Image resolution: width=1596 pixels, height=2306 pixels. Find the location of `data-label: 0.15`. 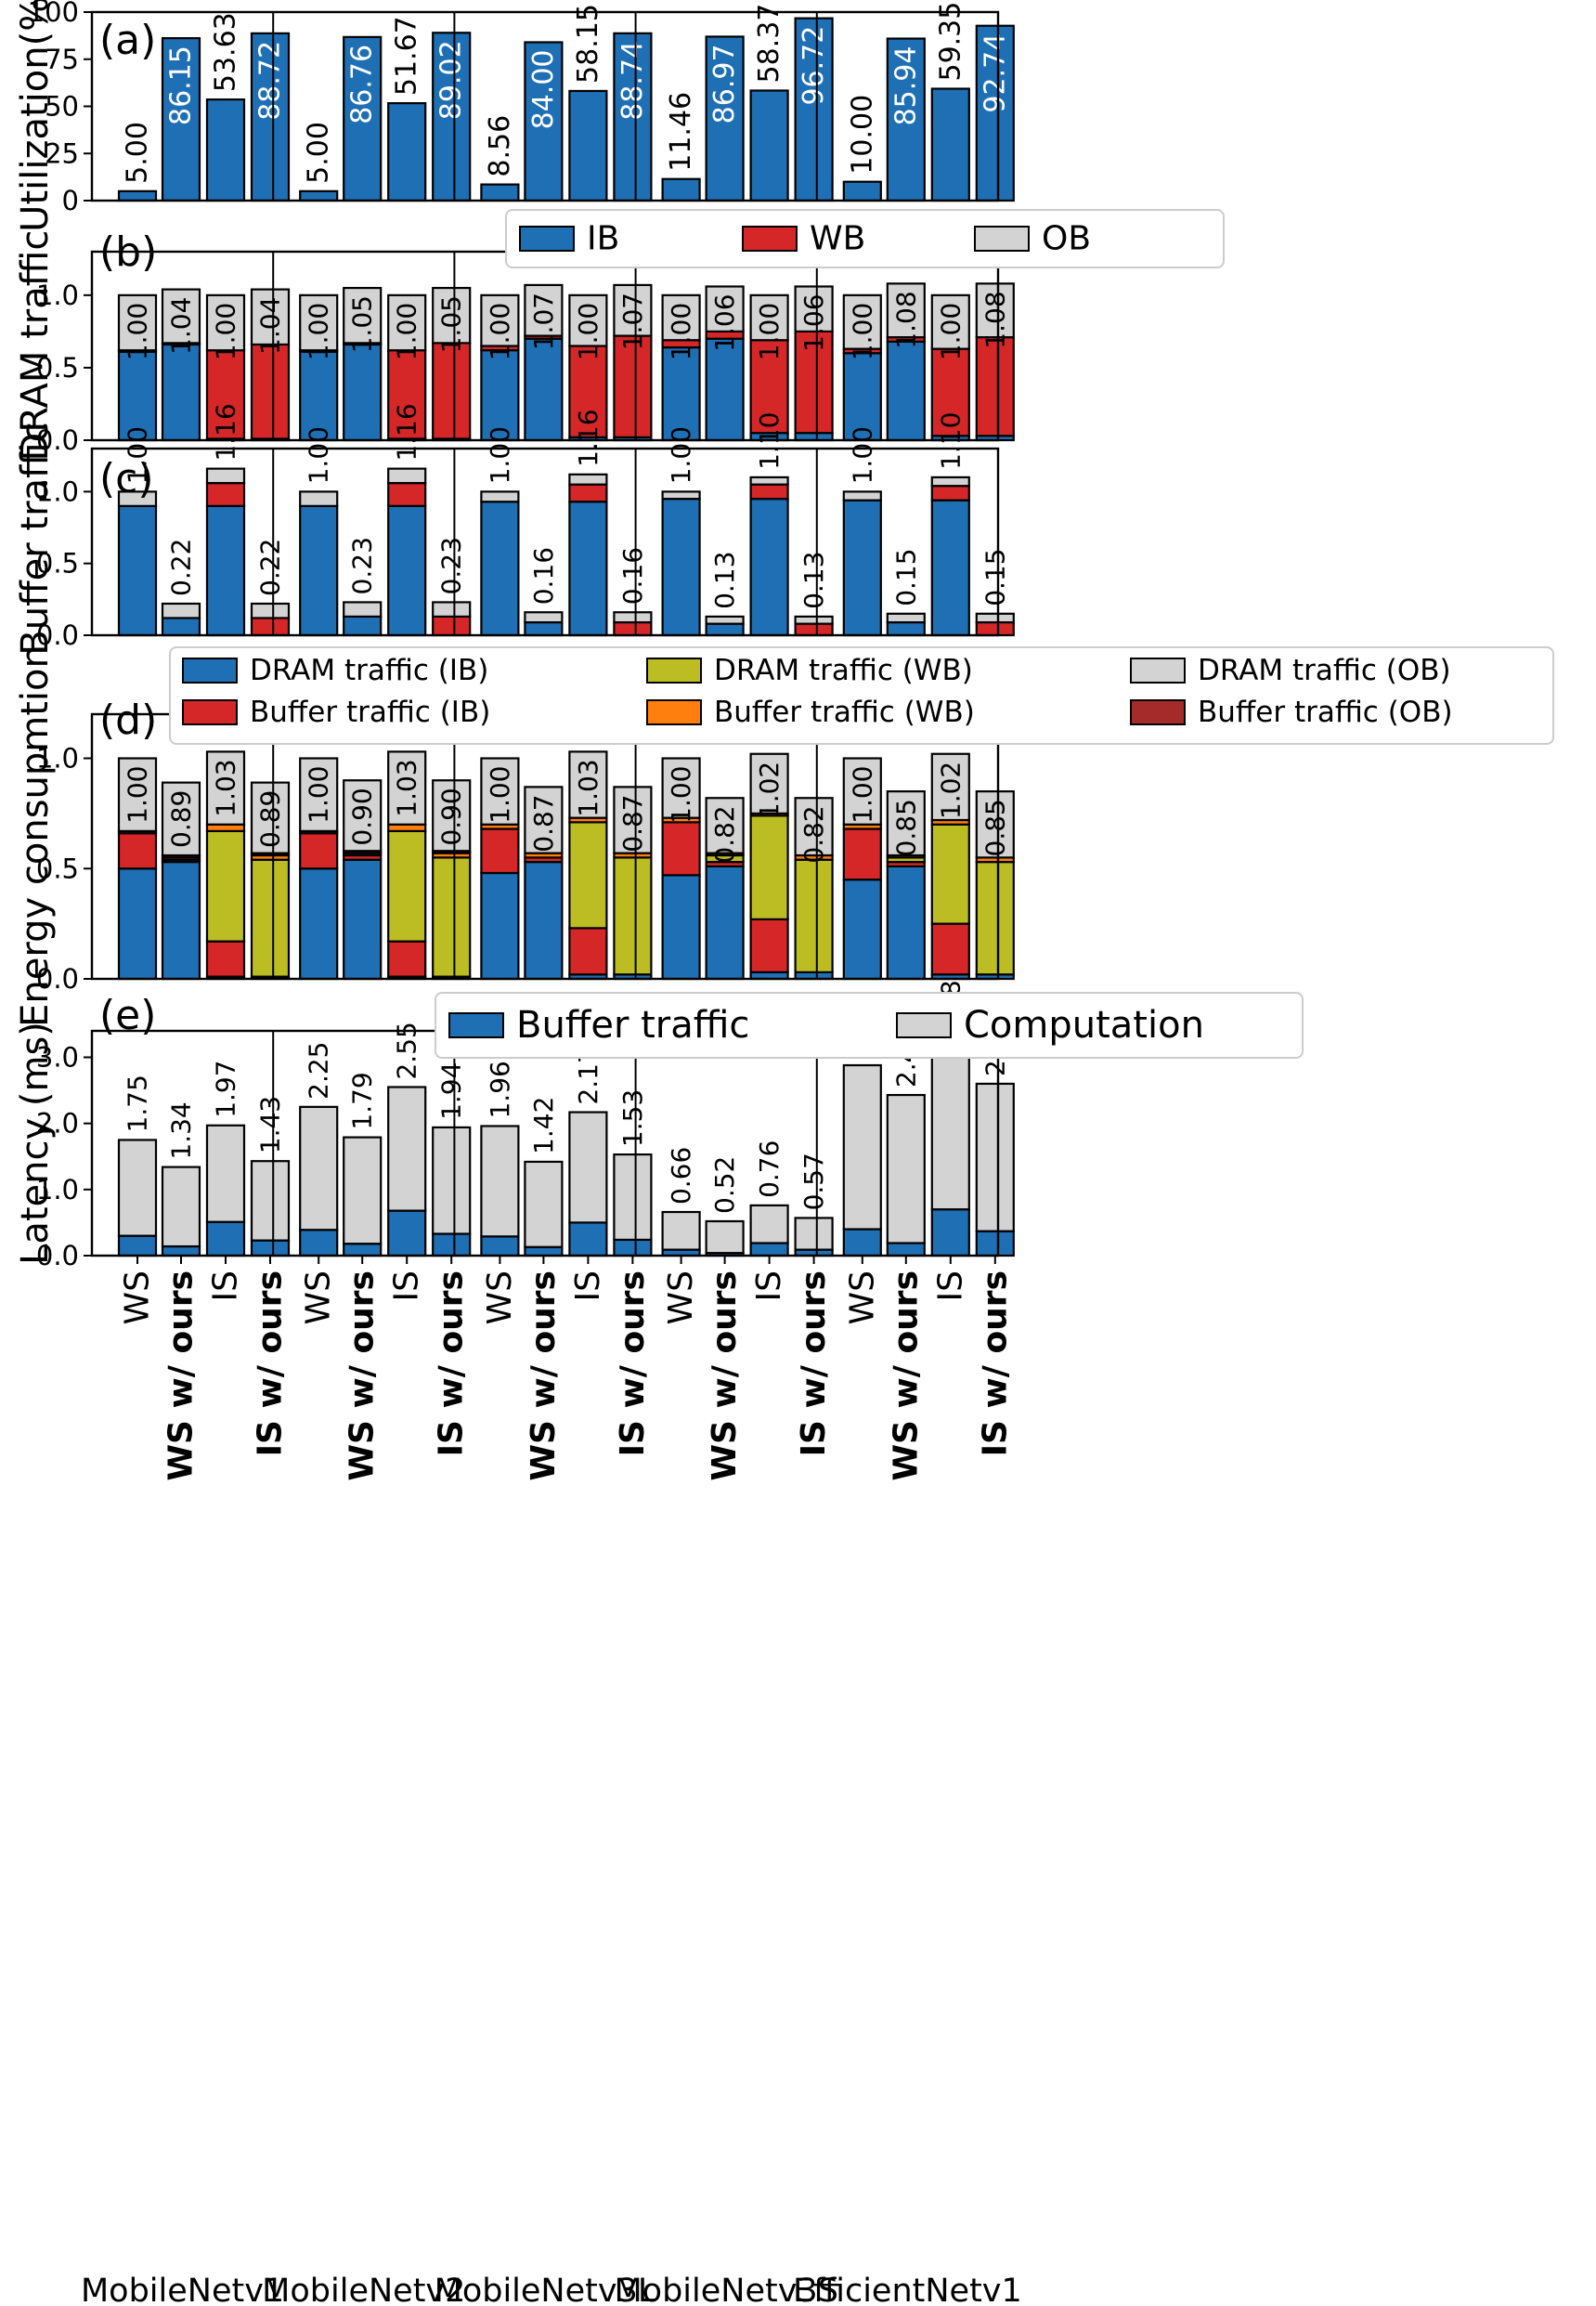

data-label: 0.15 is located at coordinates (906, 577).